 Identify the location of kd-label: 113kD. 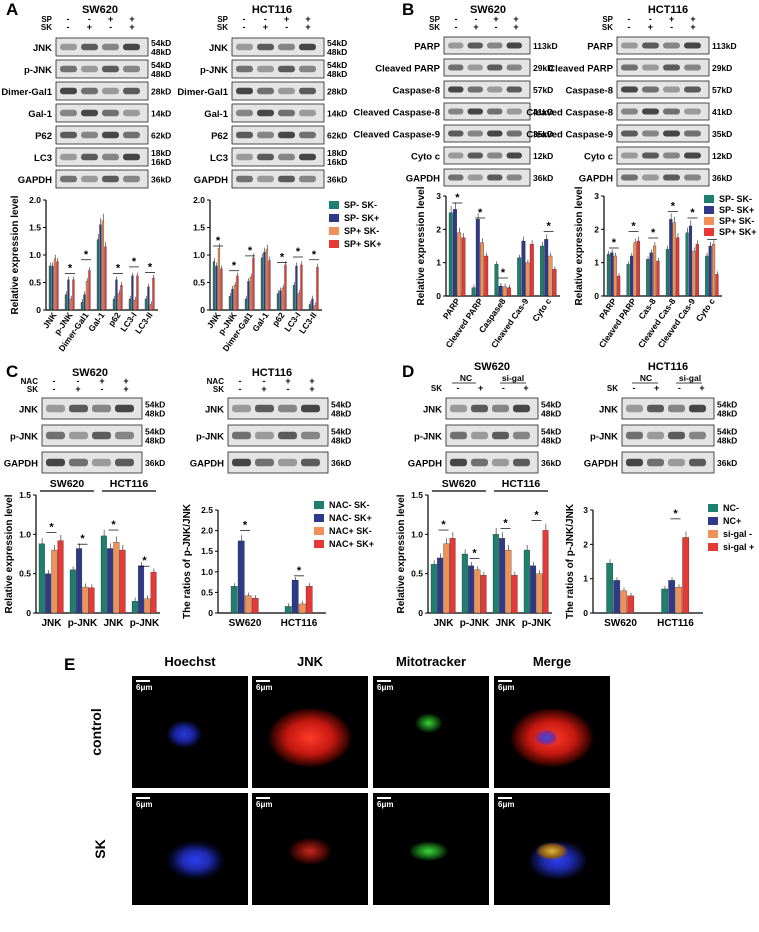
(545, 46).